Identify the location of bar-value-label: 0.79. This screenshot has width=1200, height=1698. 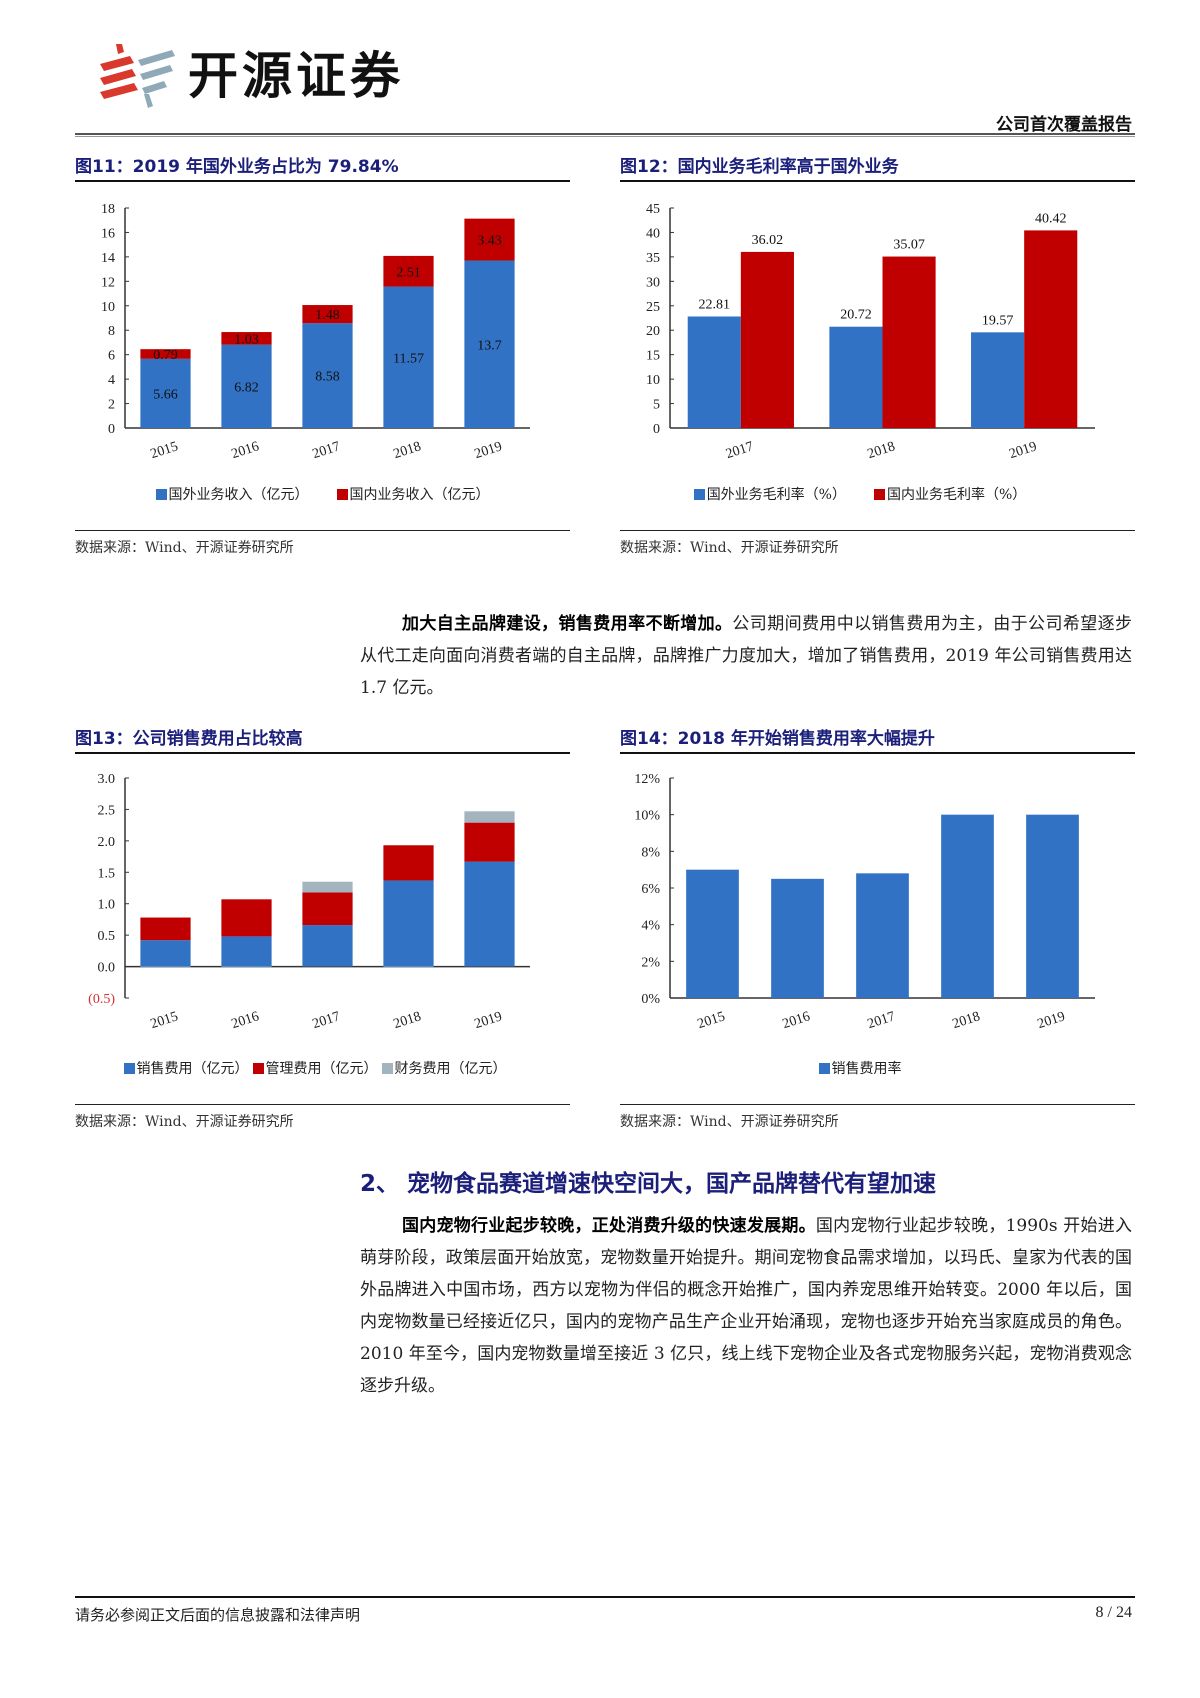
(165, 355).